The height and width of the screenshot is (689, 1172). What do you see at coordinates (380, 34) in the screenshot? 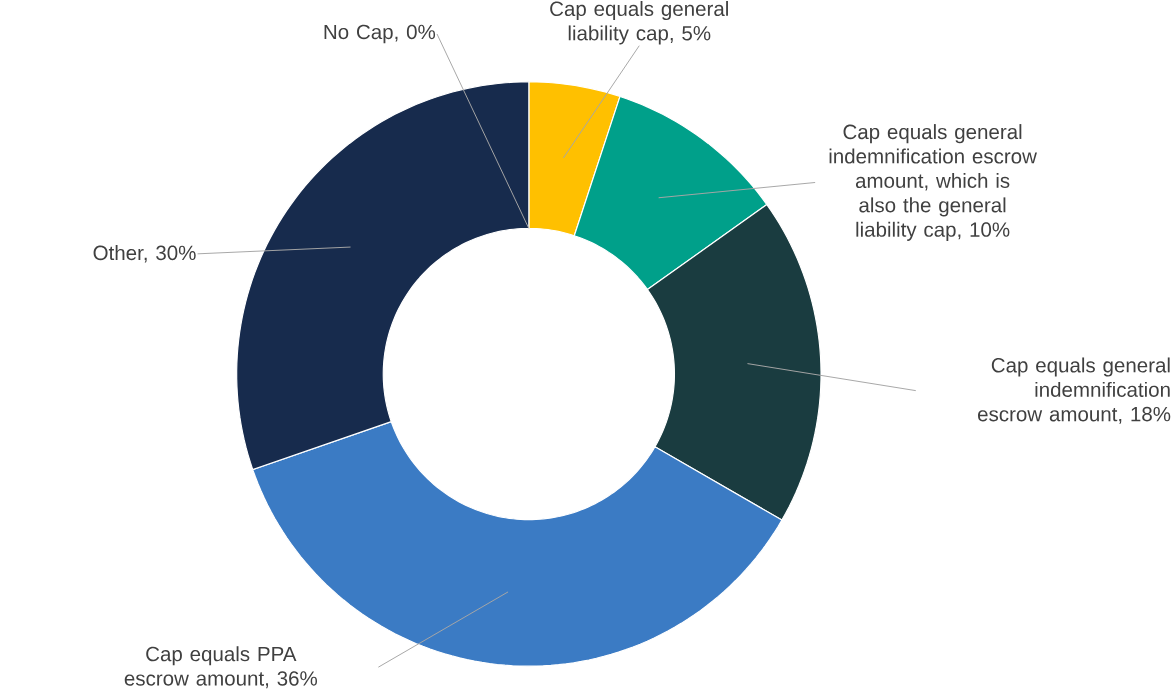
I see `category-label: No Cap, 0%` at bounding box center [380, 34].